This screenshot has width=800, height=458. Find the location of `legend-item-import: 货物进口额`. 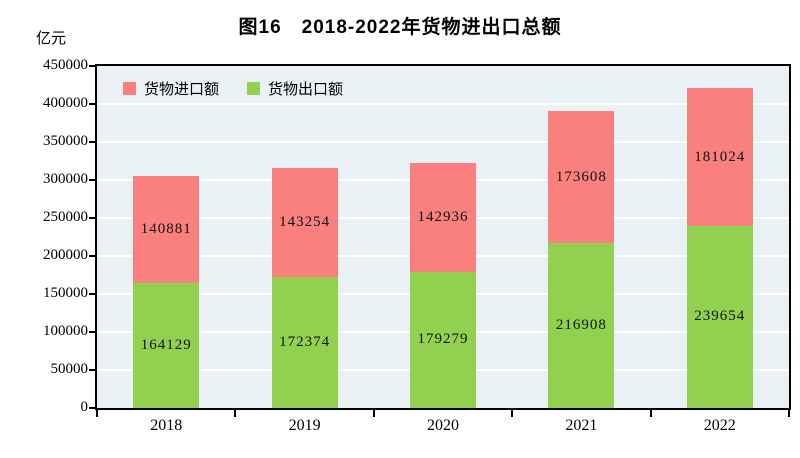

legend-item-import: 货物进口额 is located at coordinates (171, 88).